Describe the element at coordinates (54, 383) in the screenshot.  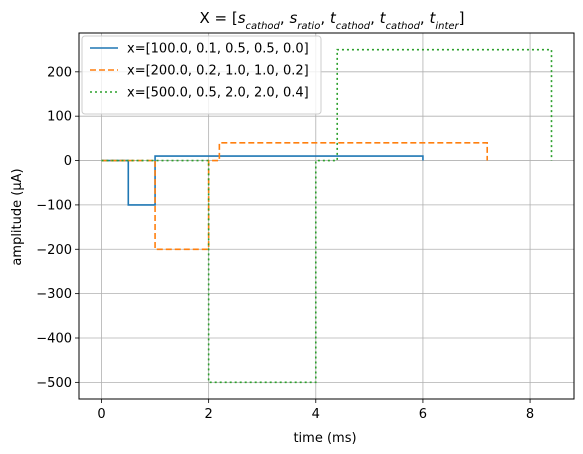
I see `y-tick-label: −500` at that location.